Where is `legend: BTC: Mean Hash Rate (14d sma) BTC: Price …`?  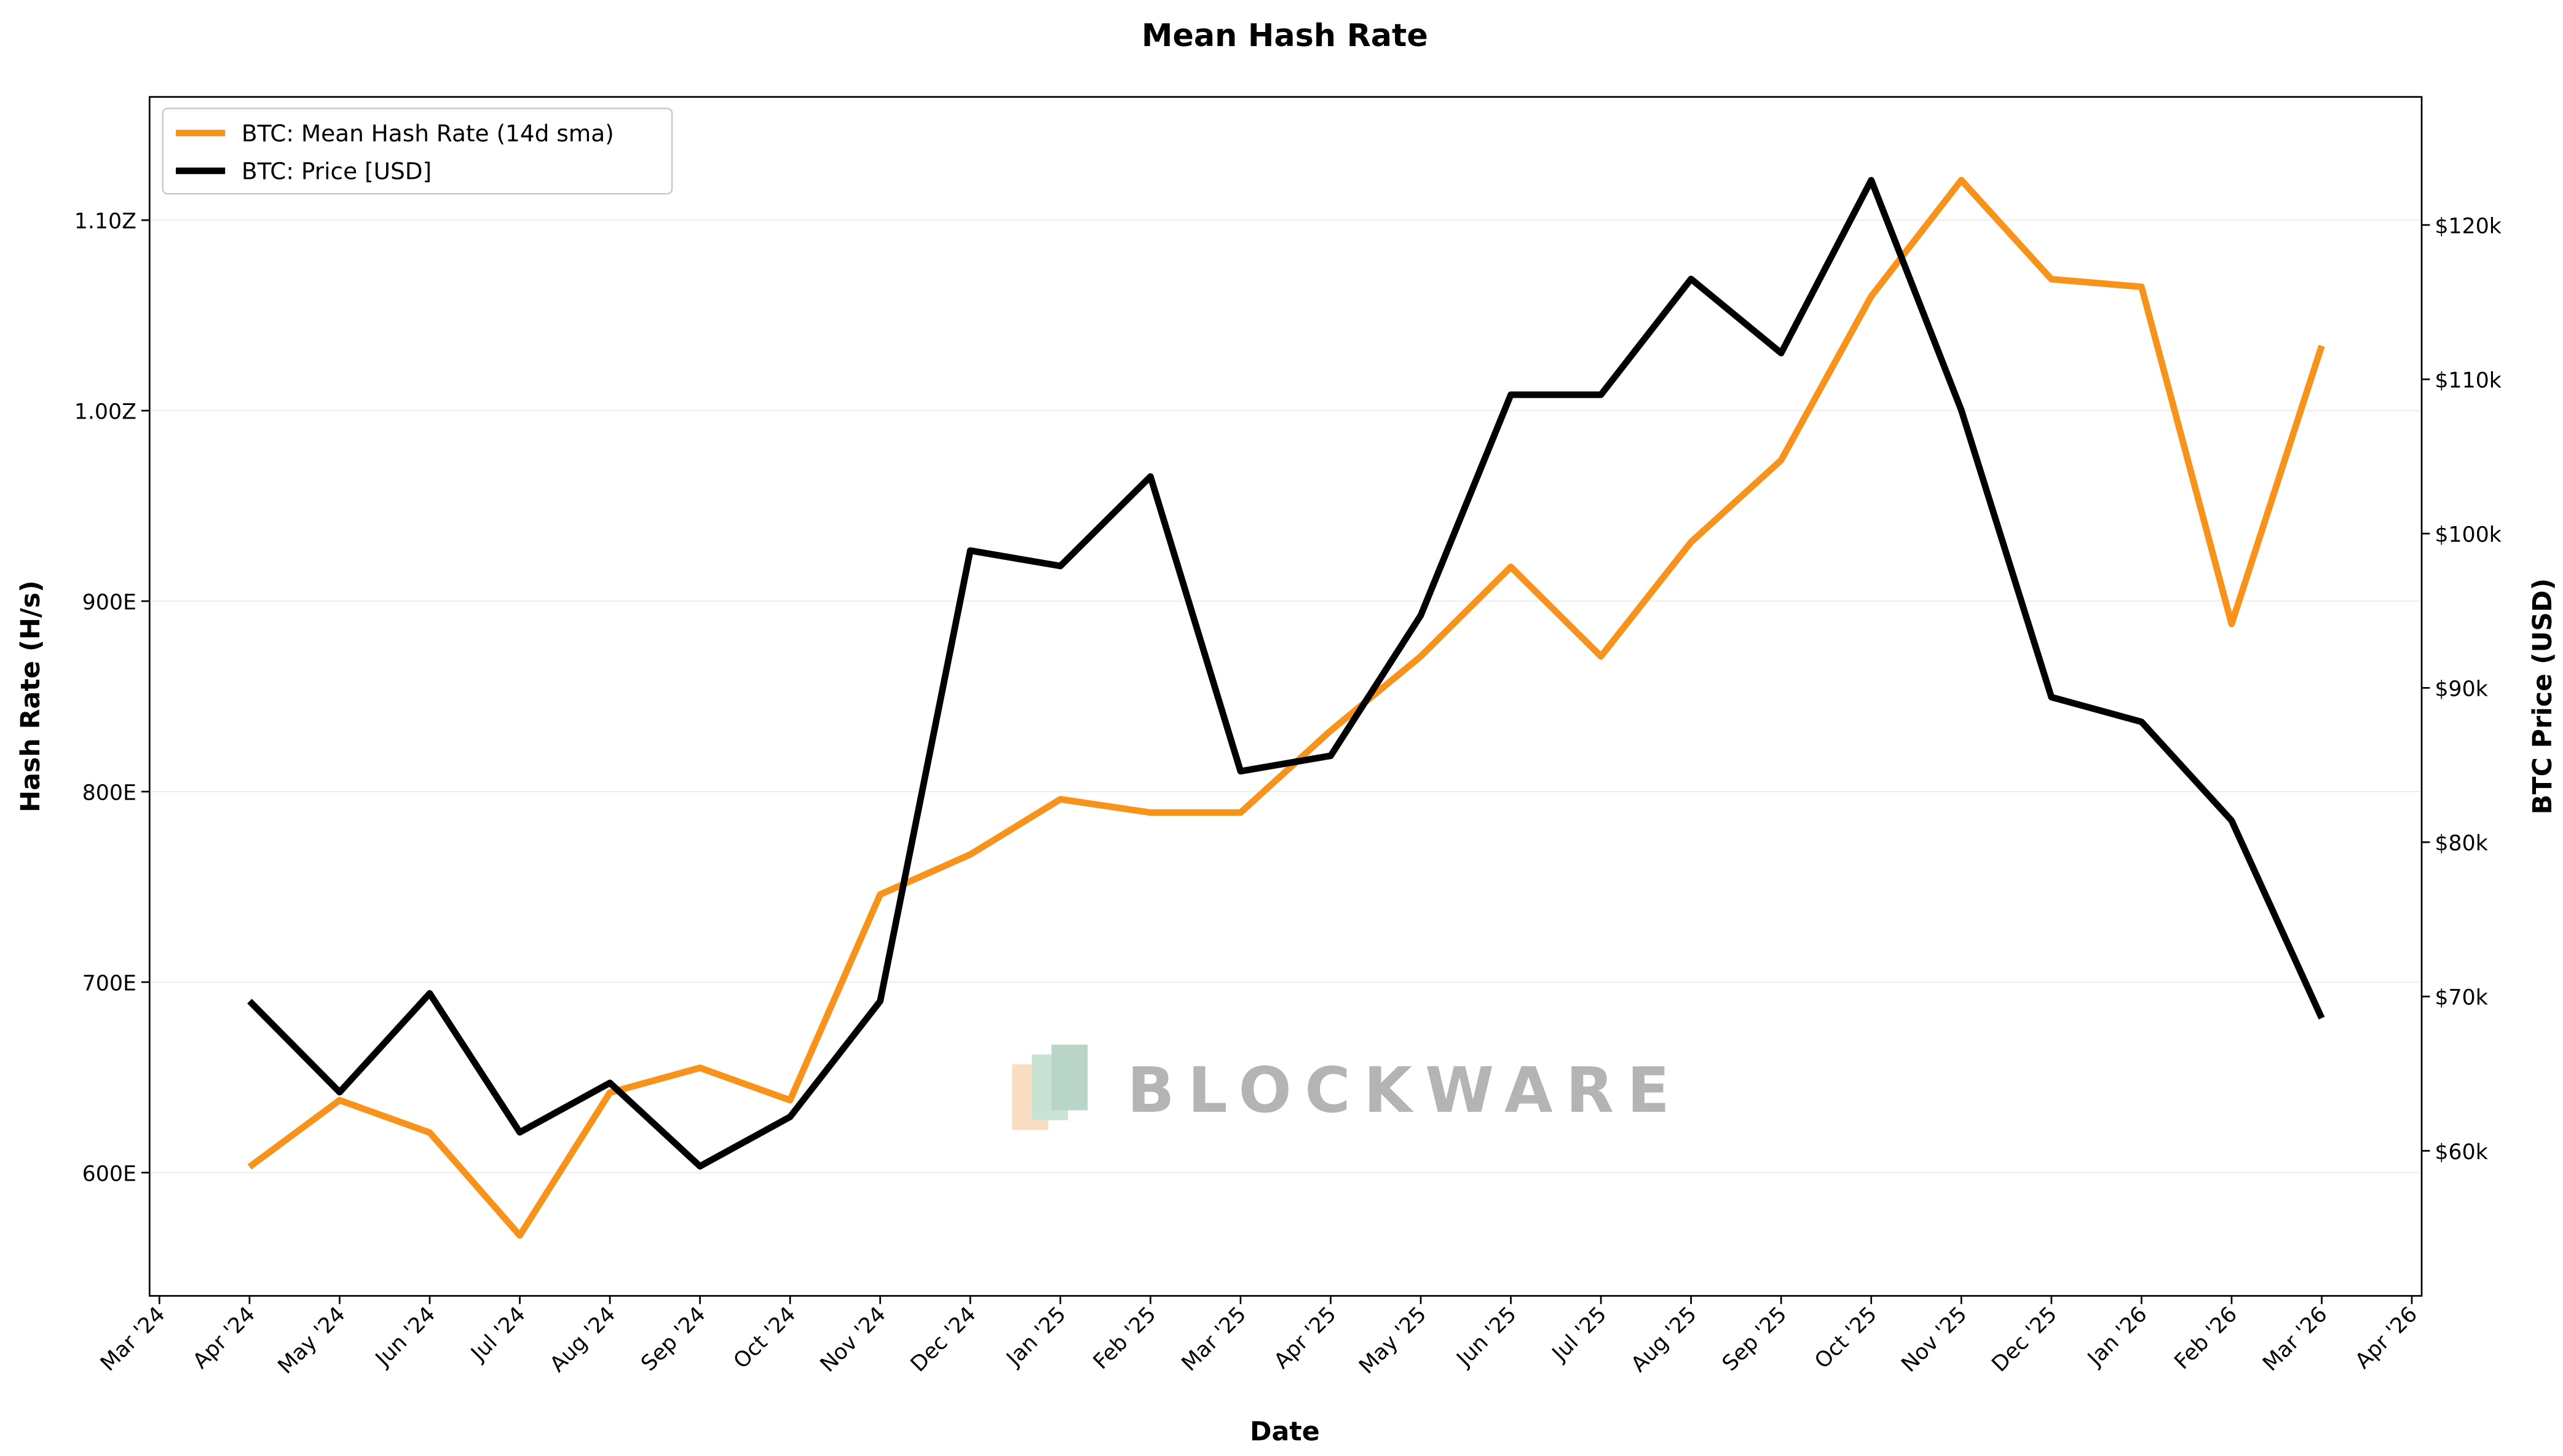 legend: BTC: Mean Hash Rate (14d sma) BTC: Price … is located at coordinates (417, 151).